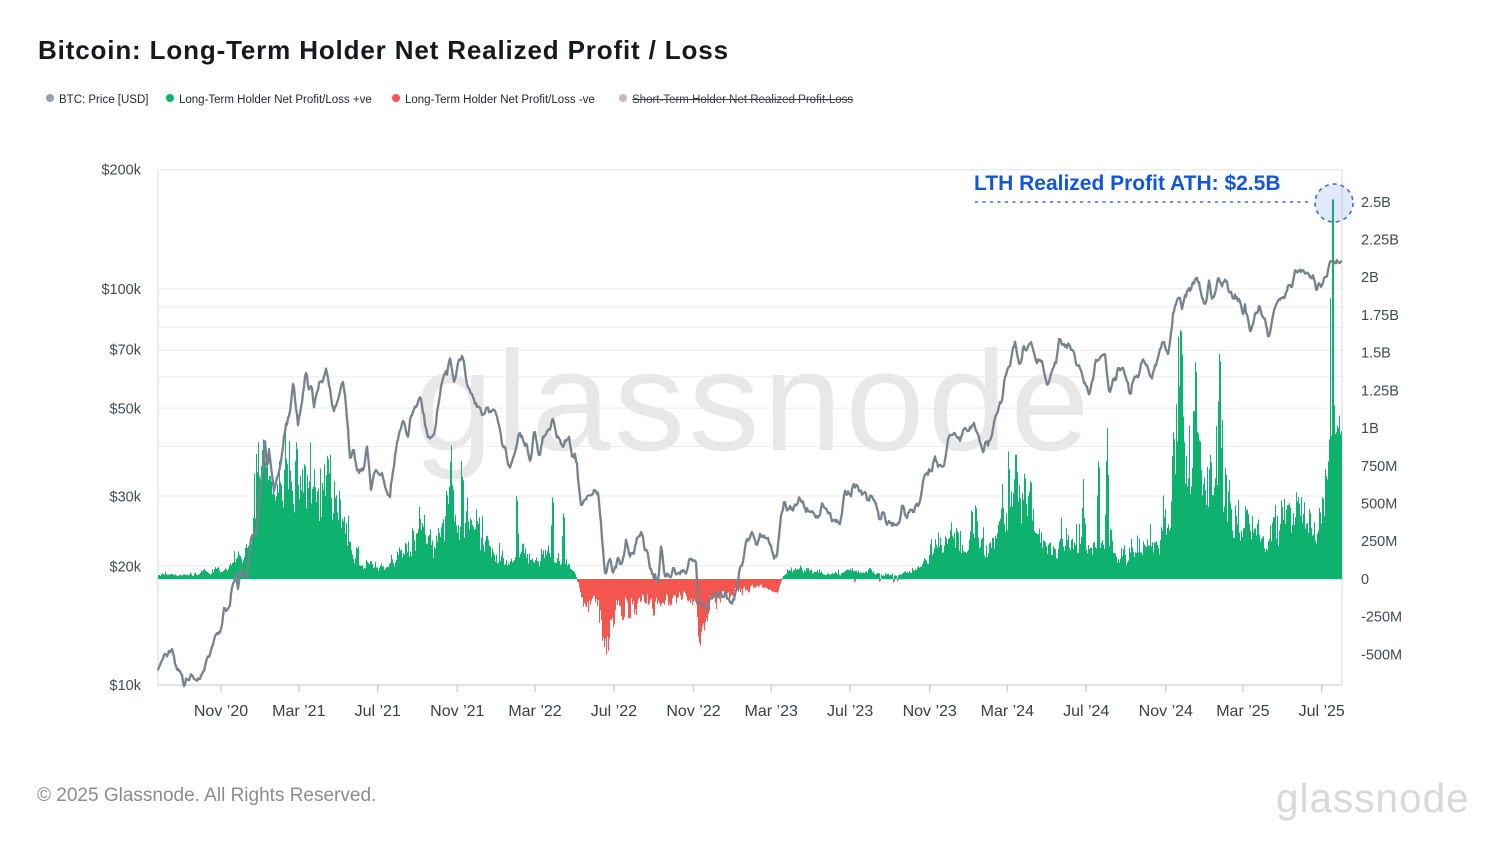  What do you see at coordinates (1380, 391) in the screenshot?
I see `svg-text: 1.25B` at bounding box center [1380, 391].